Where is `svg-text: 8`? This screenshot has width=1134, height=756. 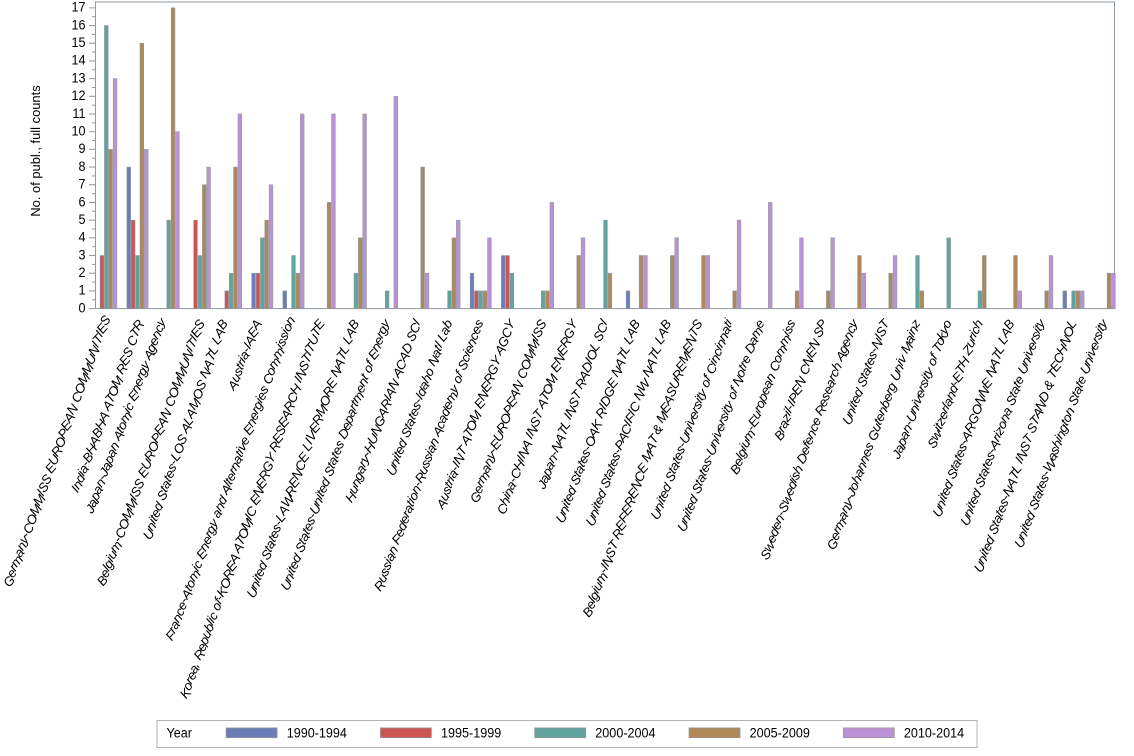
svg-text: 8 is located at coordinates (81, 166).